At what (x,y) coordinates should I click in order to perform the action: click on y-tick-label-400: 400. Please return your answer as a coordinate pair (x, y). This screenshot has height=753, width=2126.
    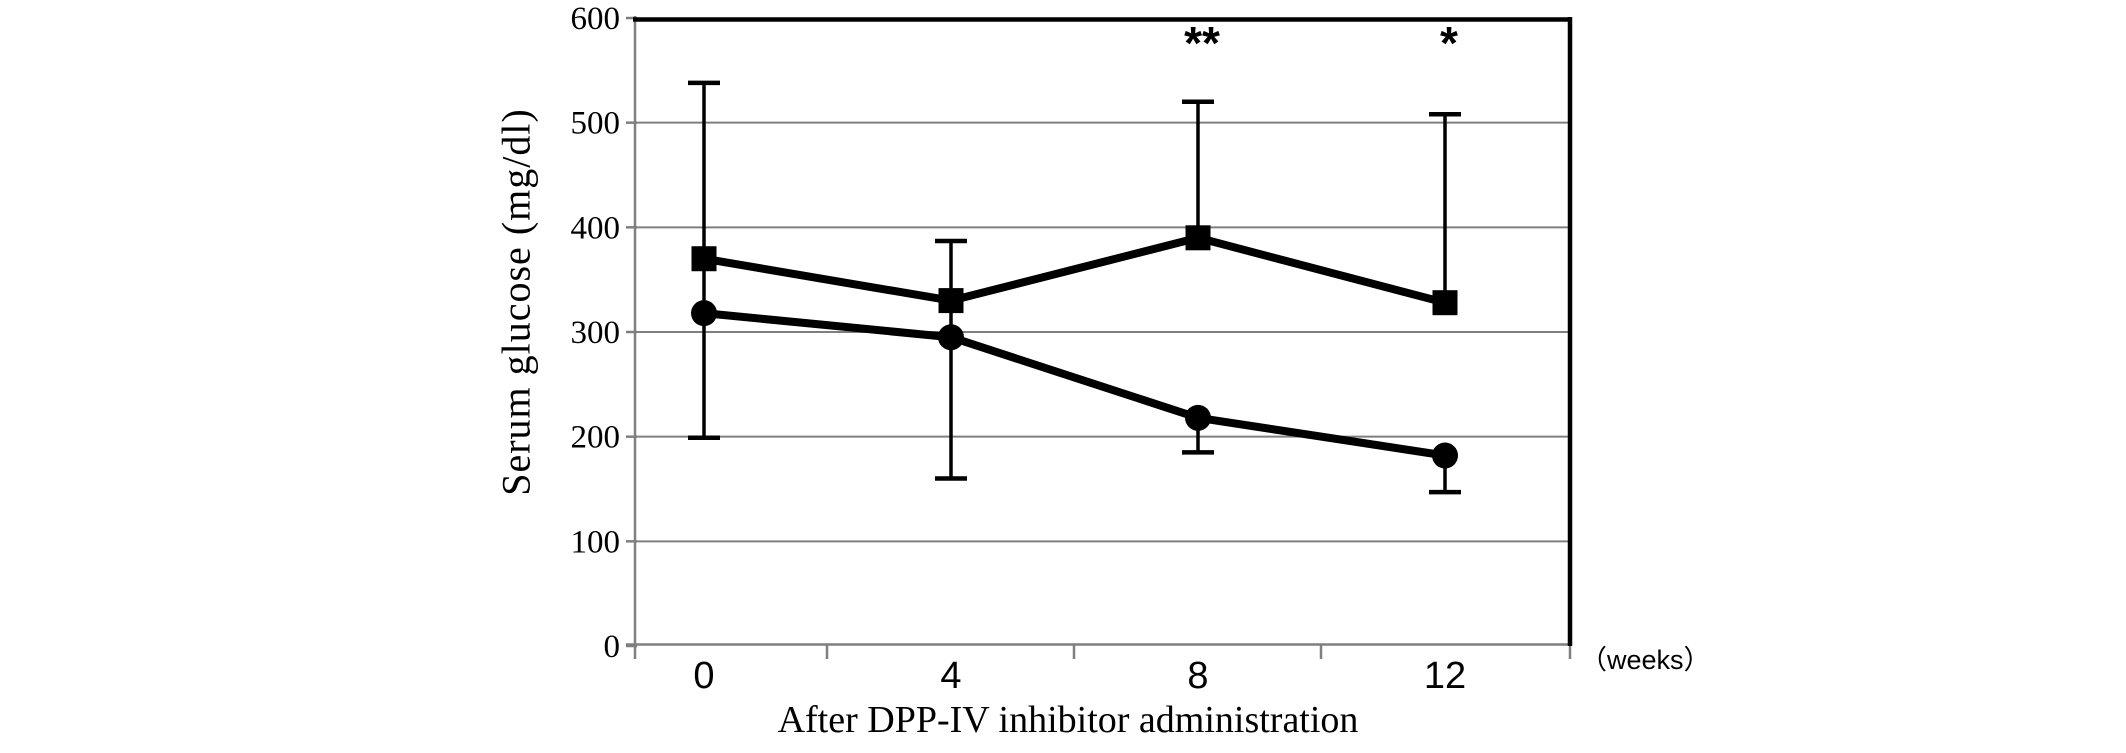
    Looking at the image, I should click on (596, 228).